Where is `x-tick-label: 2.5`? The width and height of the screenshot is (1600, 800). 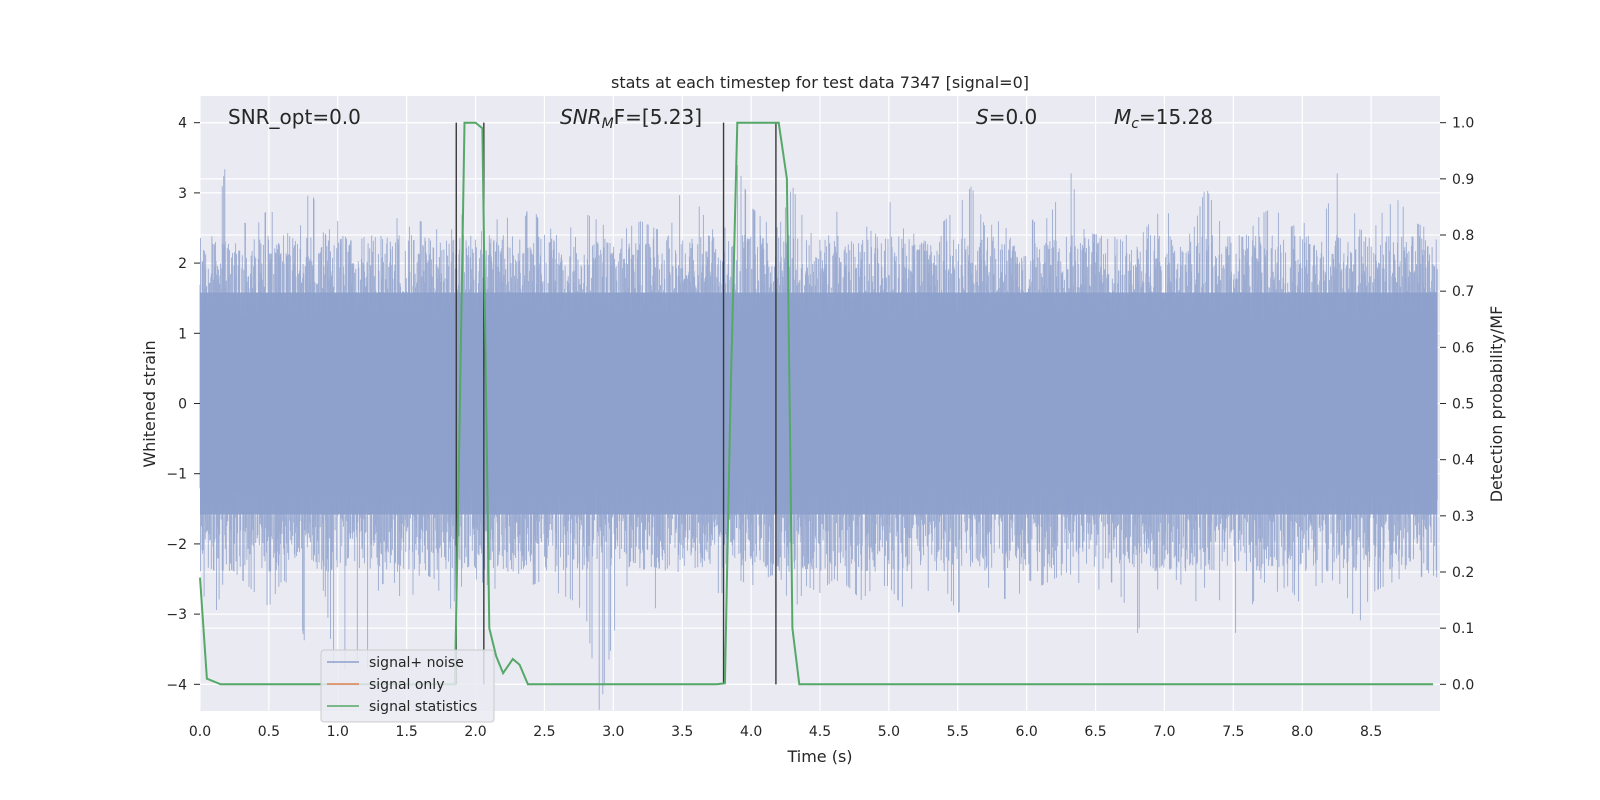 x-tick-label: 2.5 is located at coordinates (544, 732).